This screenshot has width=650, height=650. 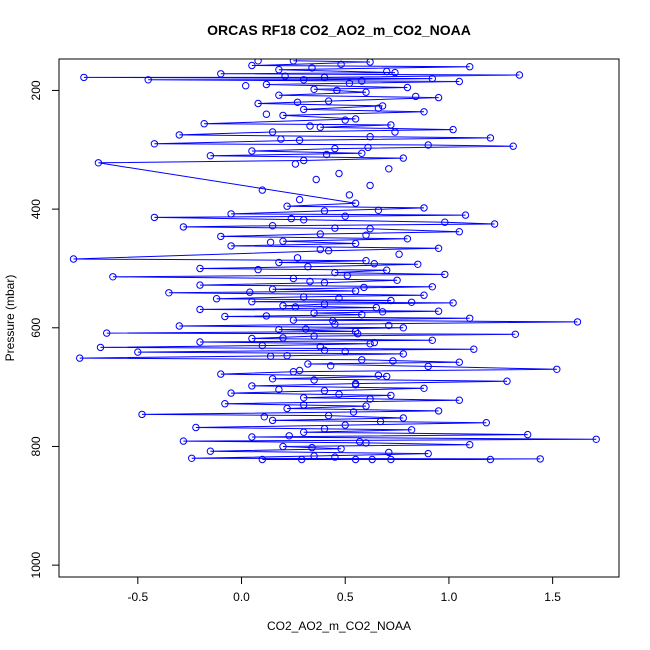 What do you see at coordinates (36, 90) in the screenshot?
I see `y-tick-label: 200` at bounding box center [36, 90].